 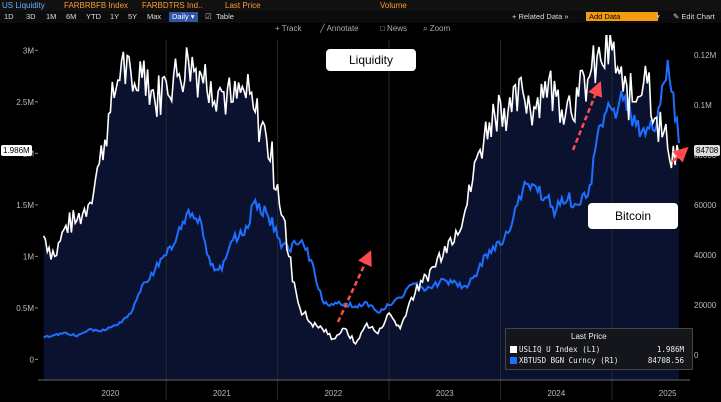 I want to click on range-1m: 1M, so click(x=51, y=16).